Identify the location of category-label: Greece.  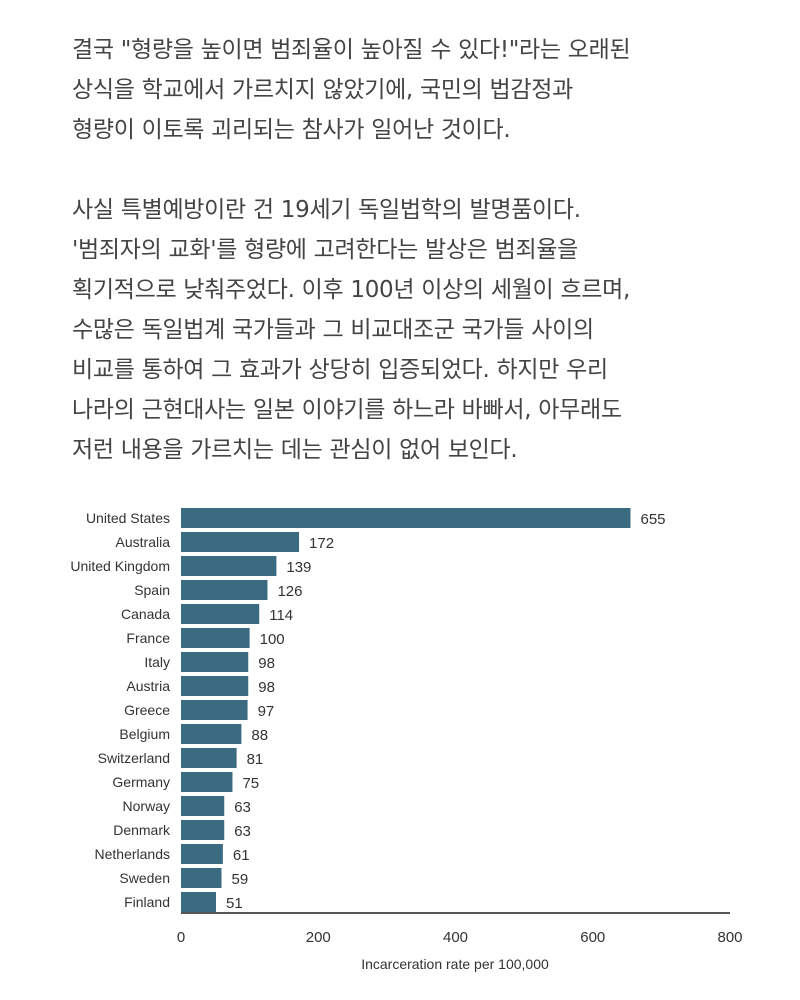
(147, 710).